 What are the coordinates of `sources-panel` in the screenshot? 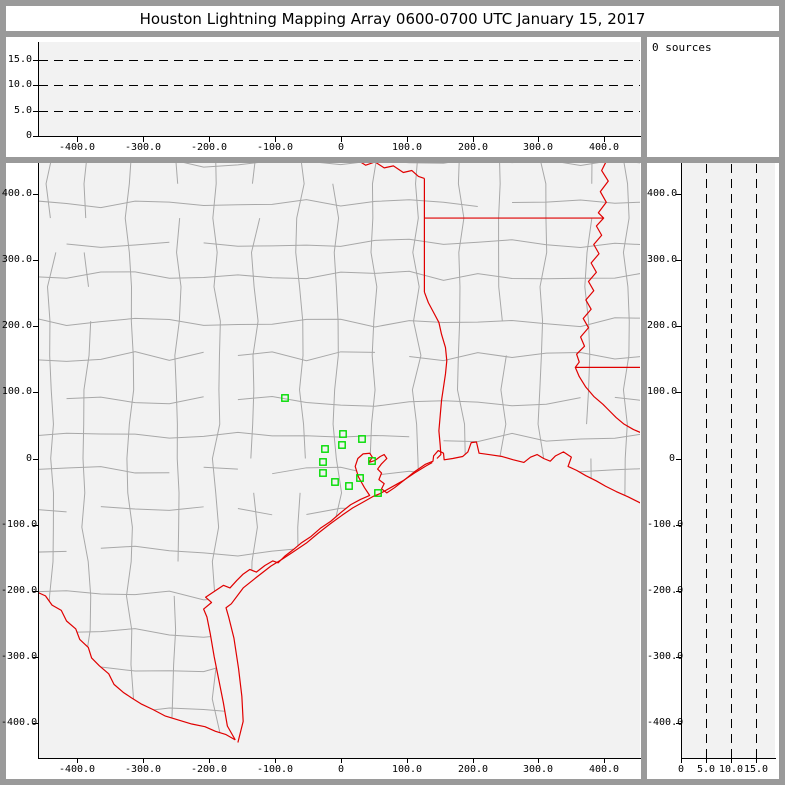 It's located at (713, 97).